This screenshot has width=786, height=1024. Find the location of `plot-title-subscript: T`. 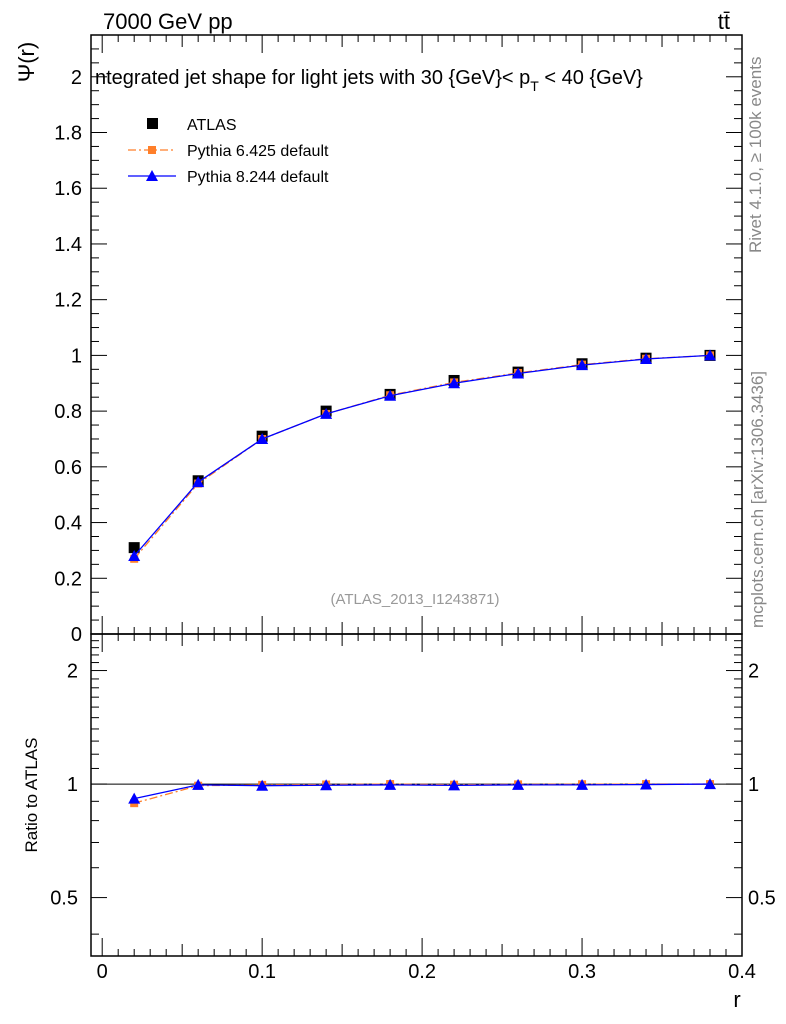

plot-title-subscript: T is located at coordinates (534, 86).